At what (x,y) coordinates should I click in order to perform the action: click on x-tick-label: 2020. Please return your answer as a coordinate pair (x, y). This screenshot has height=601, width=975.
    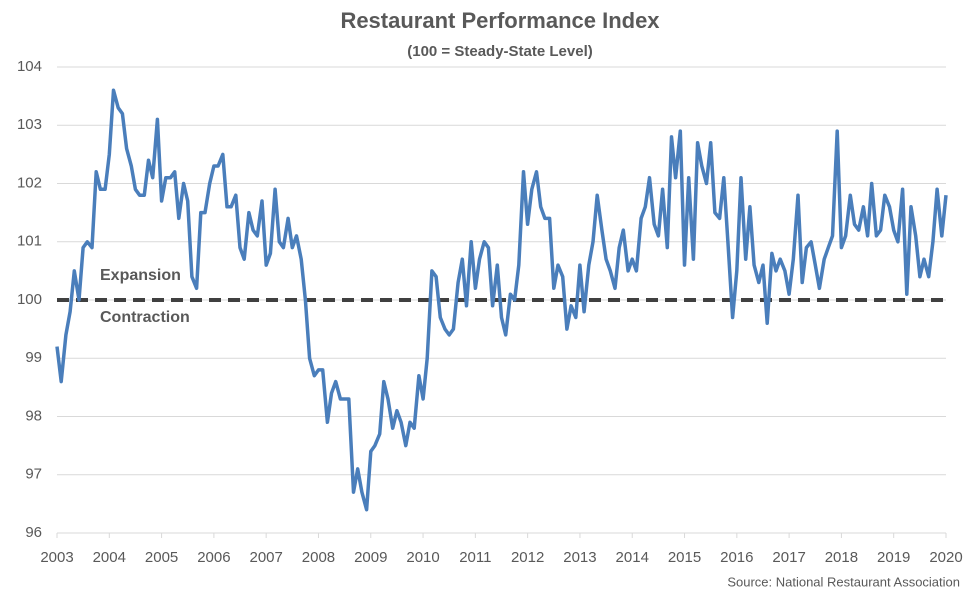
    Looking at the image, I should click on (945, 557).